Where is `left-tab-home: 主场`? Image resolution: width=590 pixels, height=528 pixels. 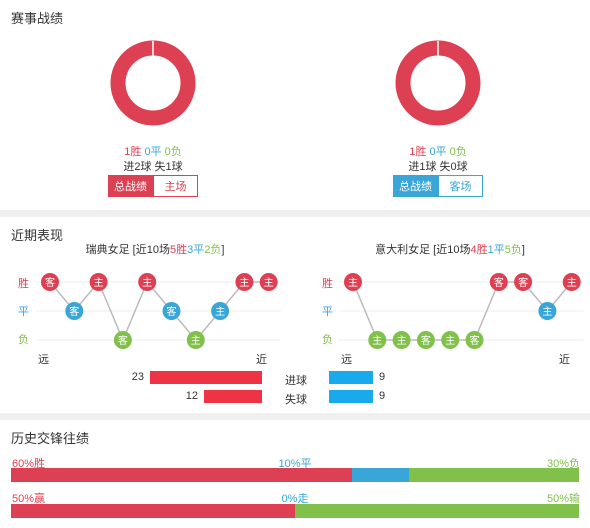 left-tab-home: 主场 is located at coordinates (175, 186).